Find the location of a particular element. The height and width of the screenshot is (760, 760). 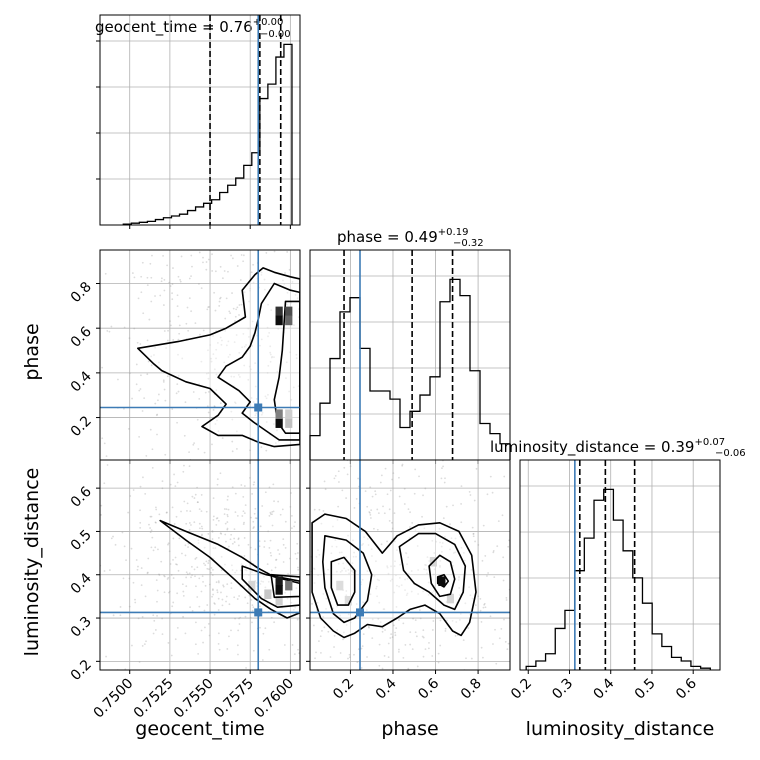

y-tick-label: 0.6 is located at coordinates (81, 497).